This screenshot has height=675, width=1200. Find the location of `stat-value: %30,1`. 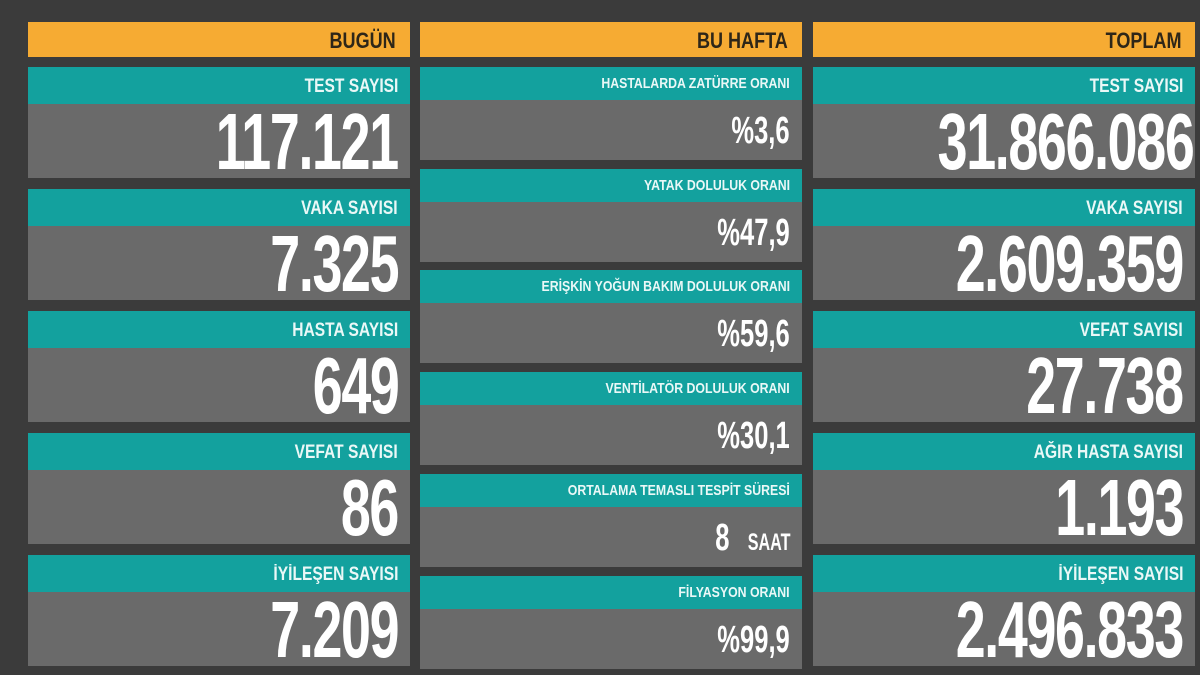

stat-value: %30,1 is located at coordinates (611, 435).